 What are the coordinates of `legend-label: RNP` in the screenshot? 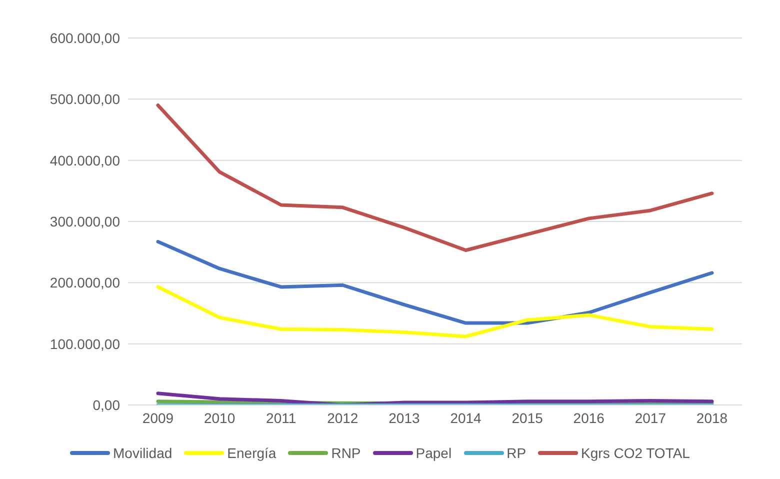 It's located at (346, 453).